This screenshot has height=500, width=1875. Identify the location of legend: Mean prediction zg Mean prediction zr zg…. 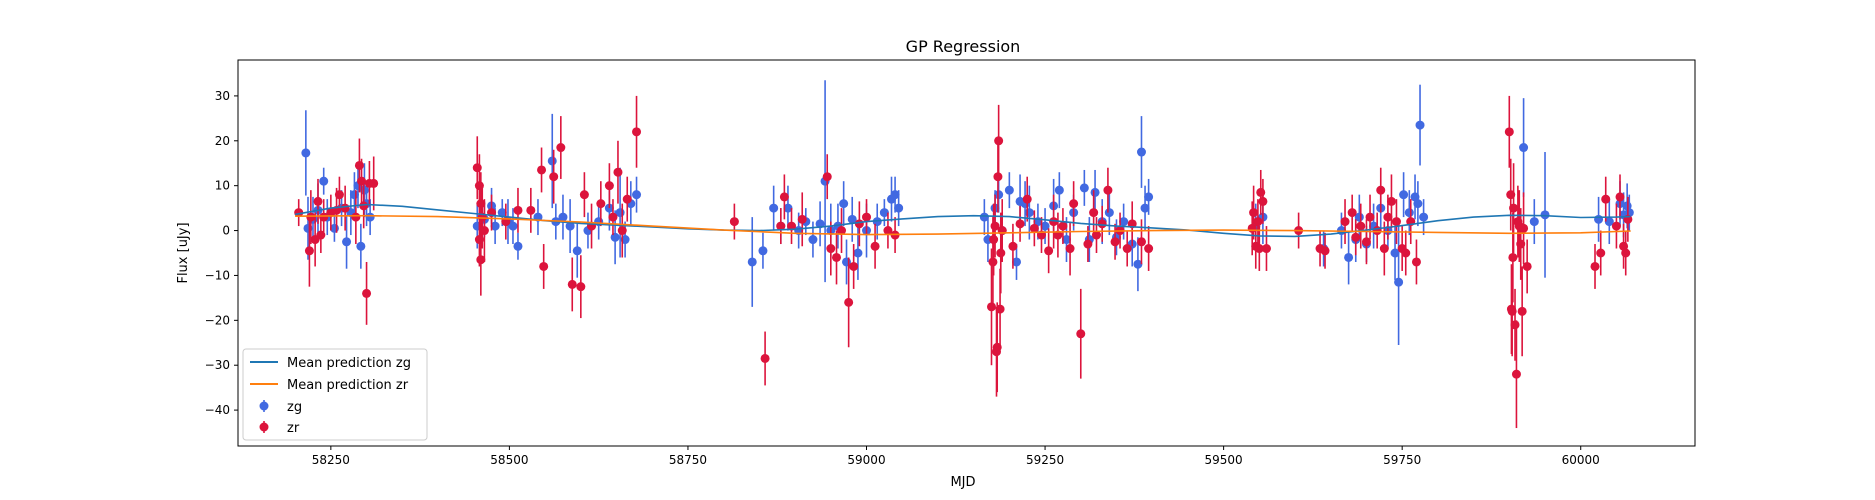
(335, 394).